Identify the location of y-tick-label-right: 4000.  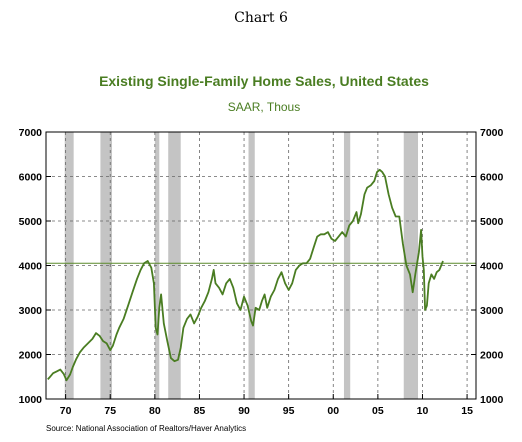
(492, 267).